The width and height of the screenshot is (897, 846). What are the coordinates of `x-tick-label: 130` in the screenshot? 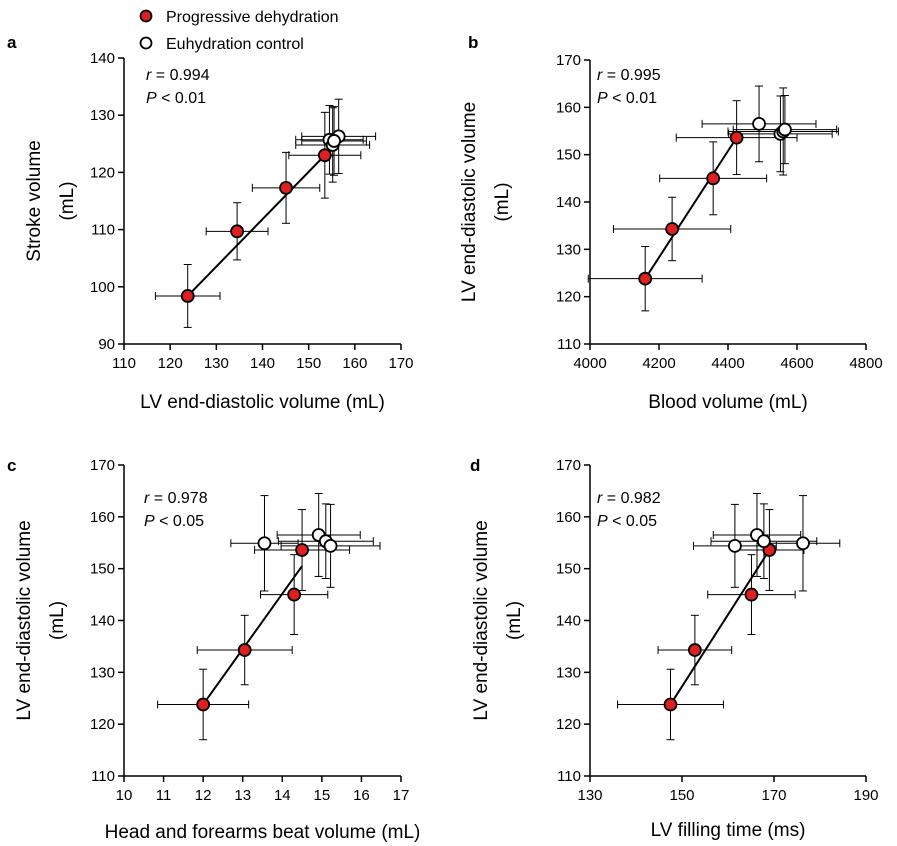 It's located at (216, 363).